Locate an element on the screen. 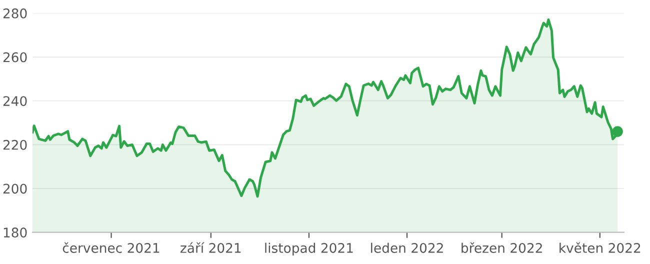 The height and width of the screenshot is (264, 650). x-tick-label: leden 2022 is located at coordinates (407, 247).